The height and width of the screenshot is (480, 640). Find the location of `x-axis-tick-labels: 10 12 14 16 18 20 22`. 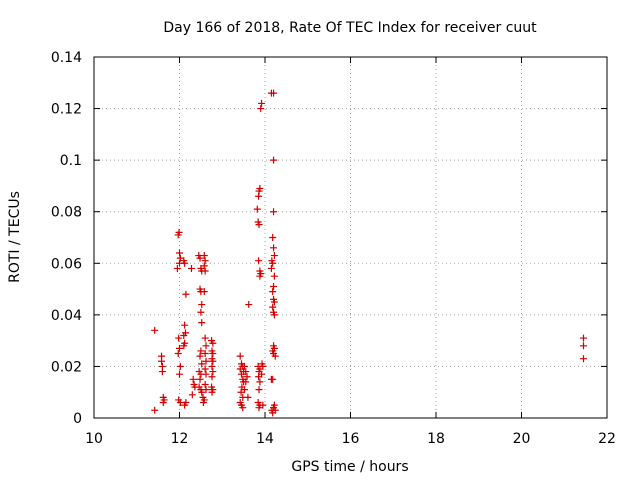

x-axis-tick-labels: 10 12 14 16 18 20 22 is located at coordinates (350, 439).